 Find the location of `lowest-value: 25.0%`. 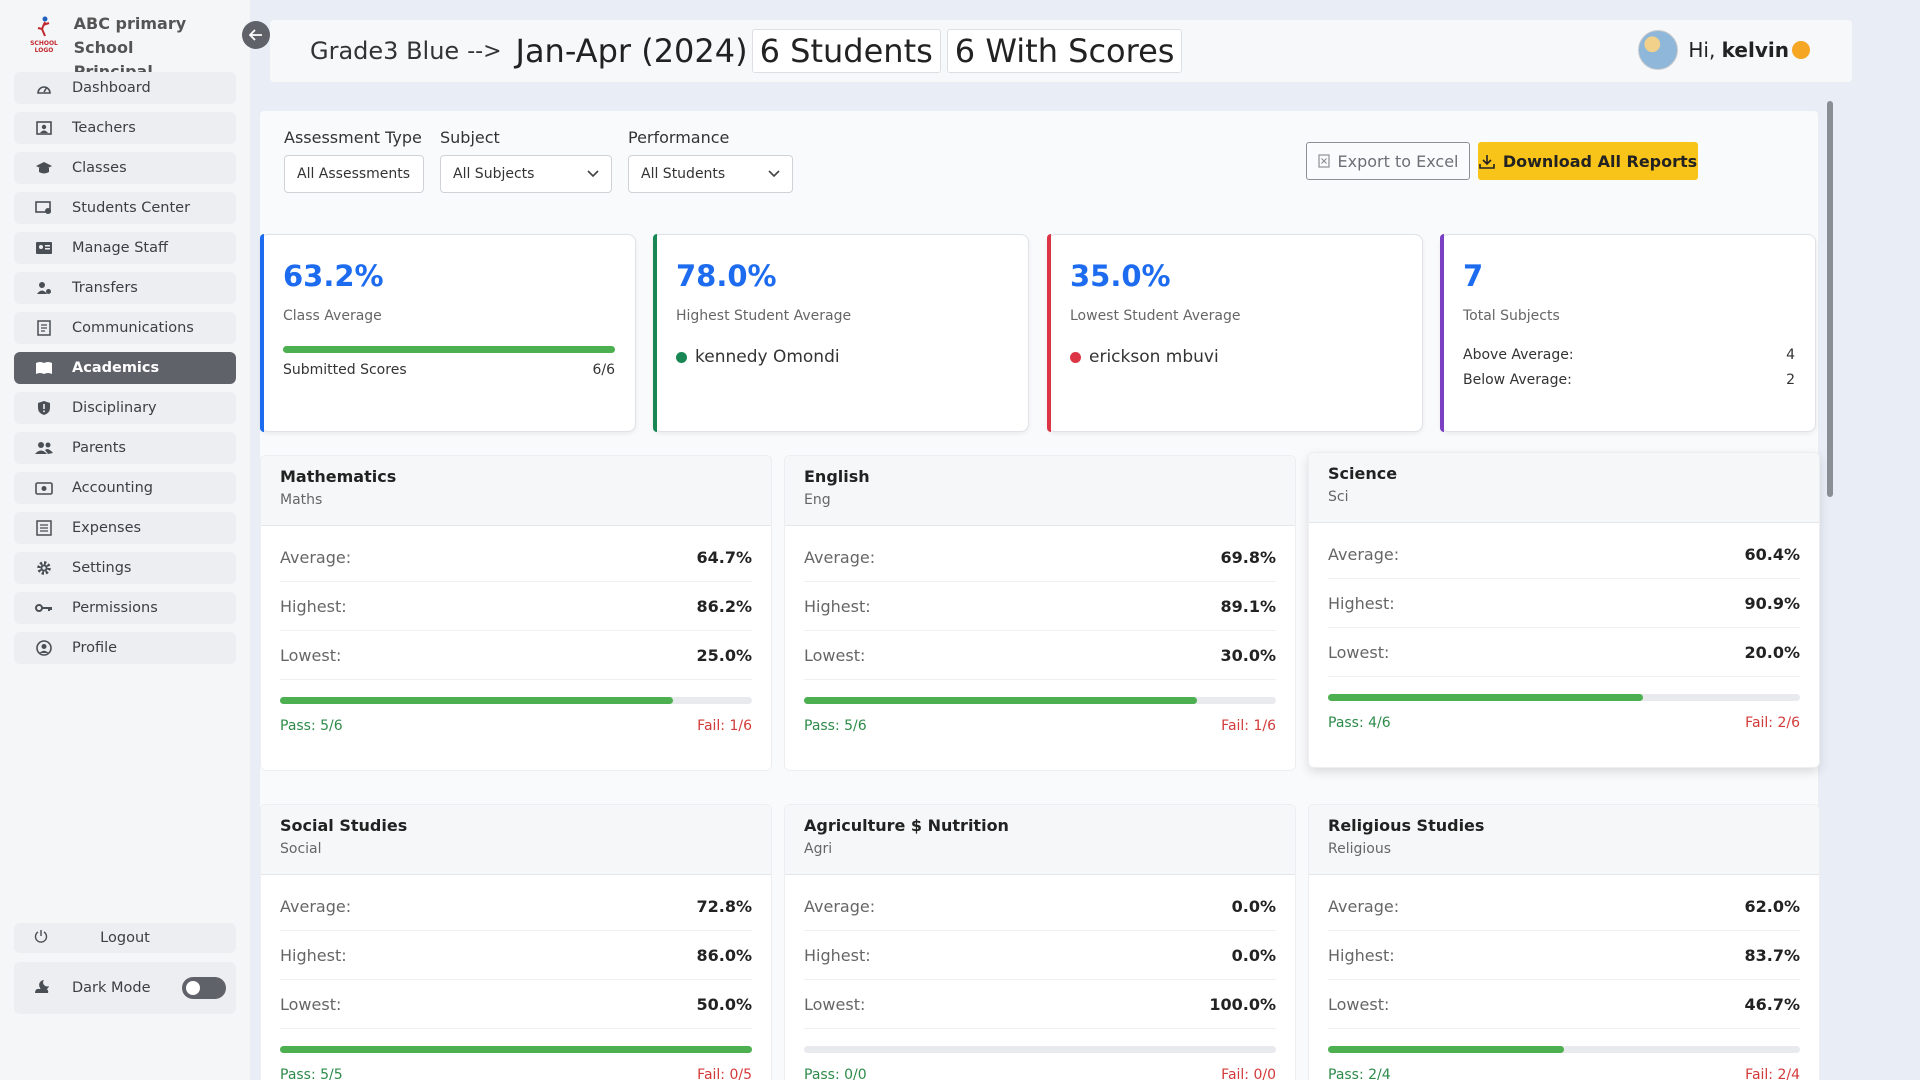

lowest-value: 25.0% is located at coordinates (724, 655).